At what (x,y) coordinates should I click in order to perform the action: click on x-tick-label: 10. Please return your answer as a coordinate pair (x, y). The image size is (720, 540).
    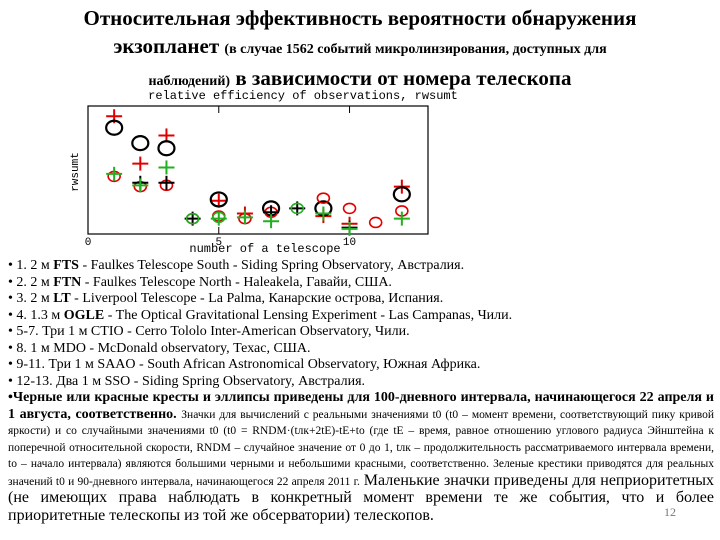
    Looking at the image, I should click on (349, 243).